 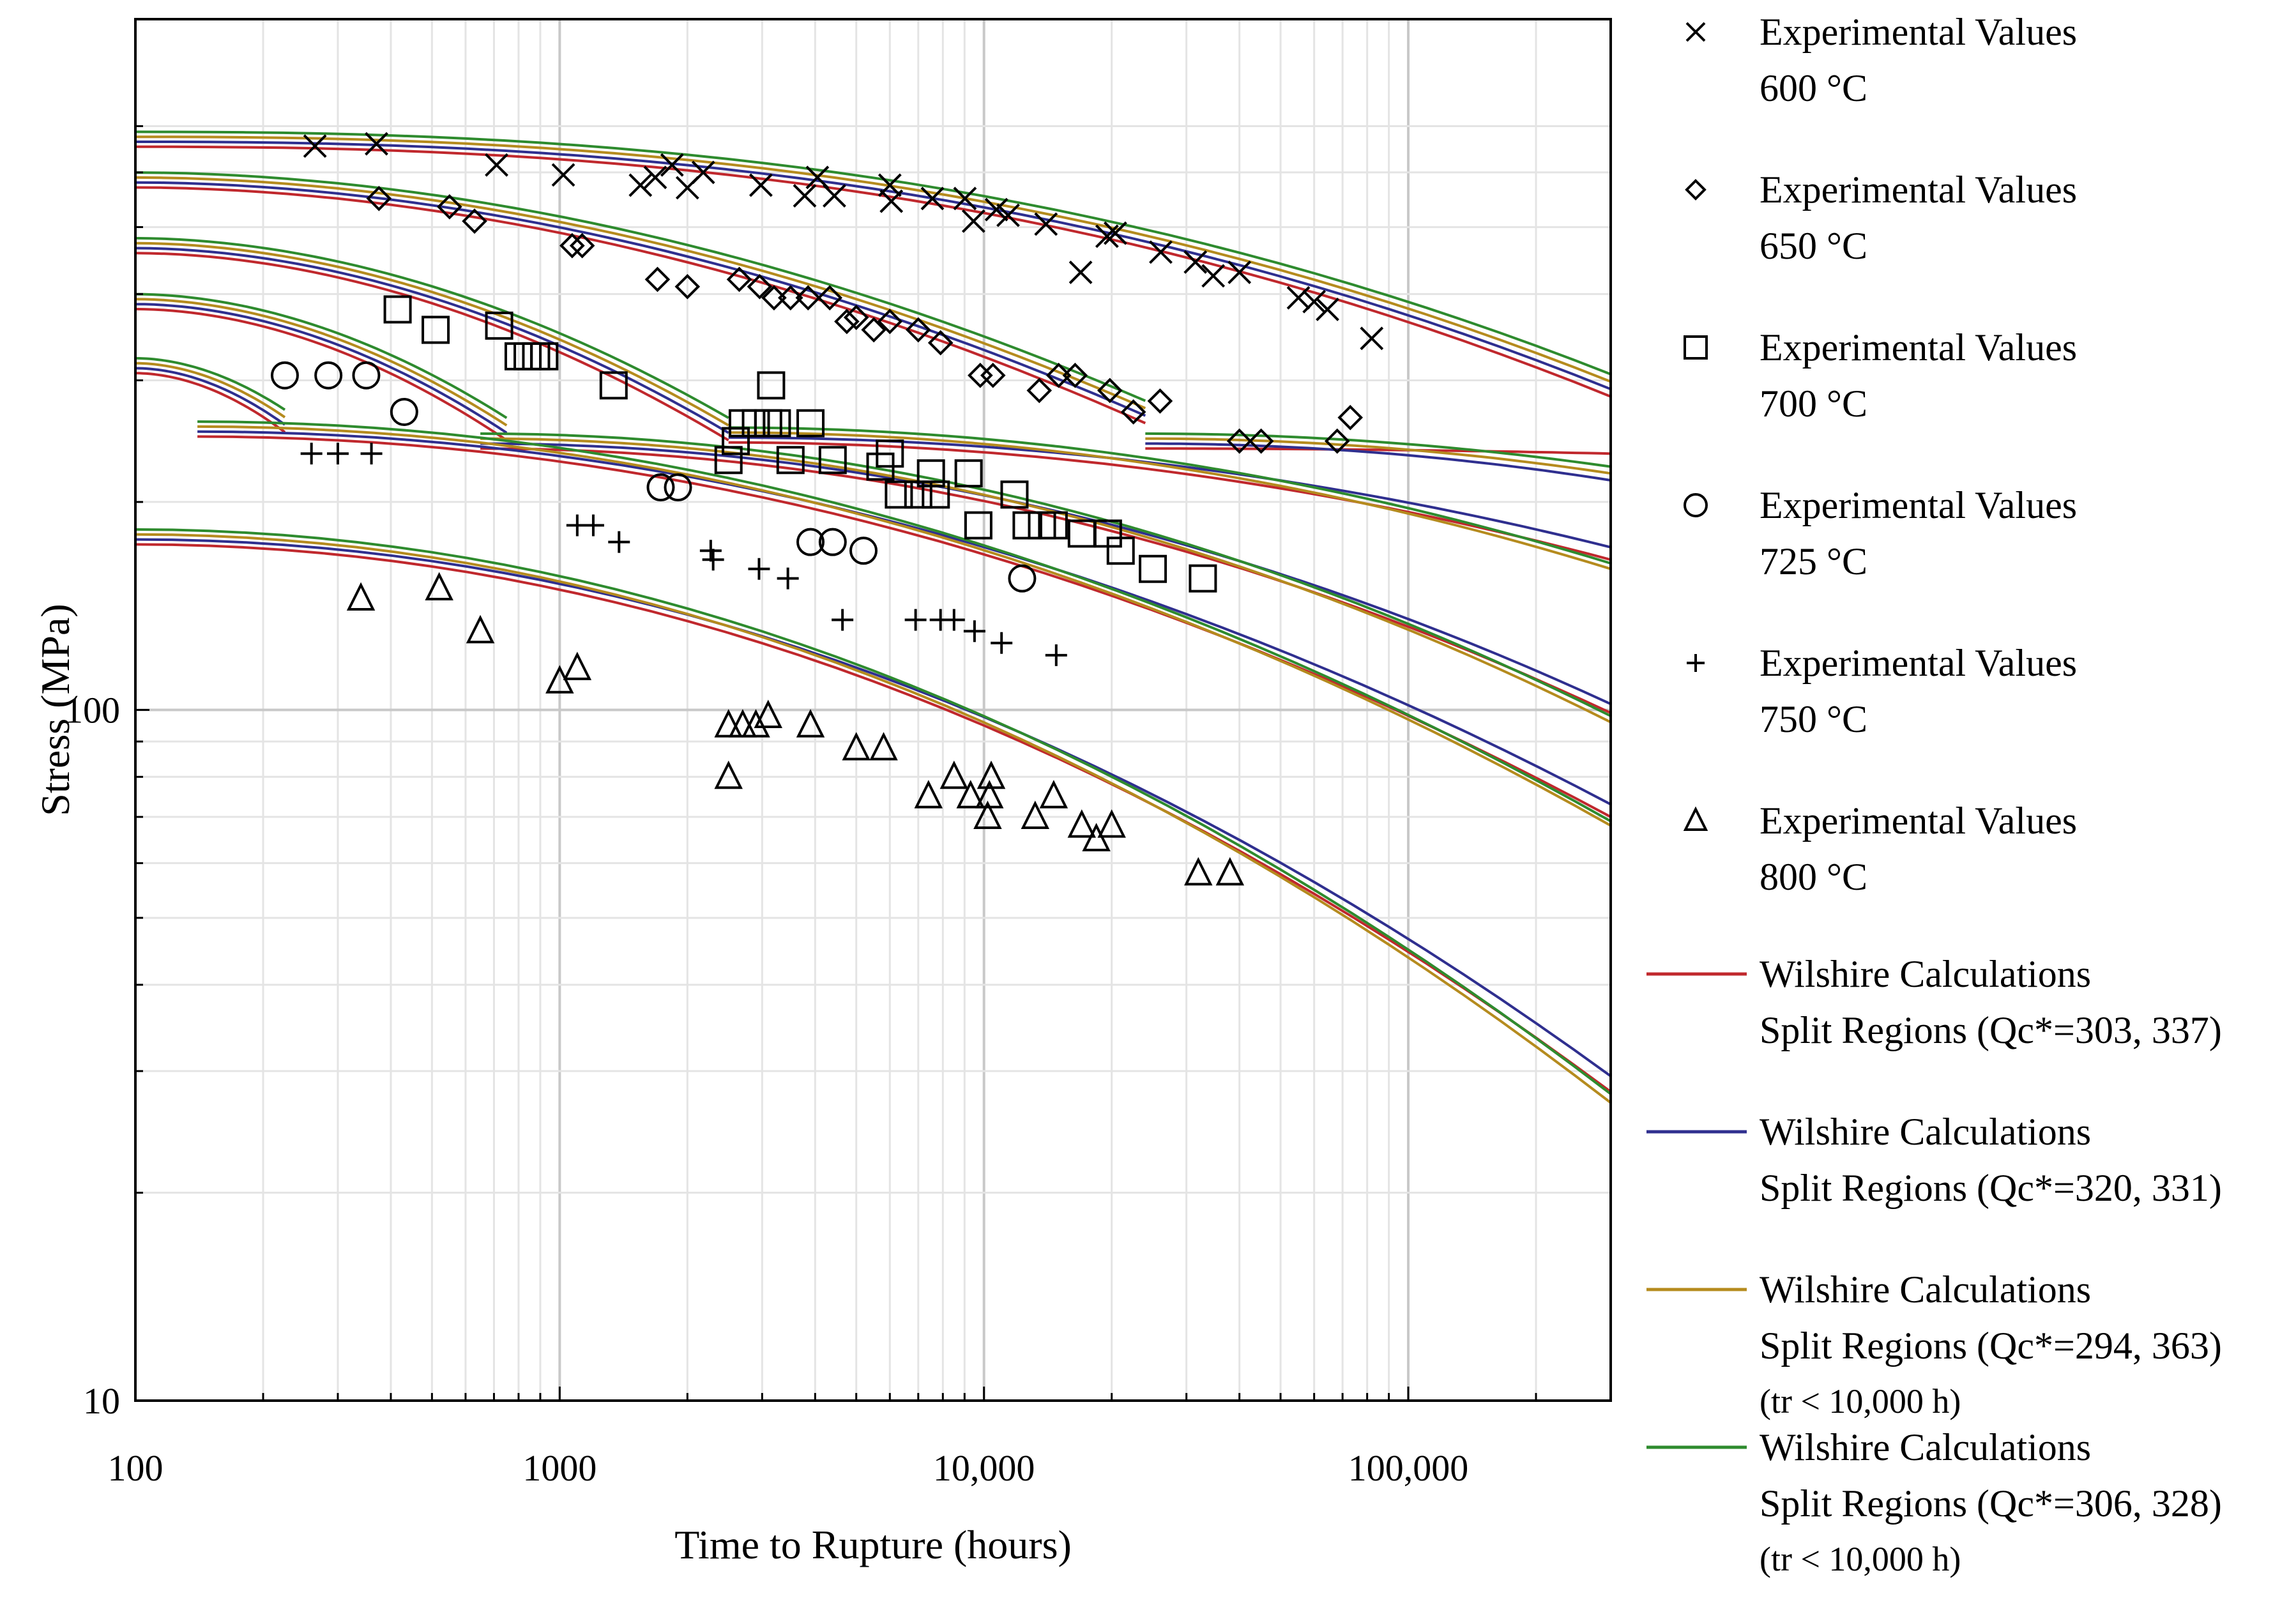 I want to click on legend-label: Experimental Values, so click(x=1918, y=347).